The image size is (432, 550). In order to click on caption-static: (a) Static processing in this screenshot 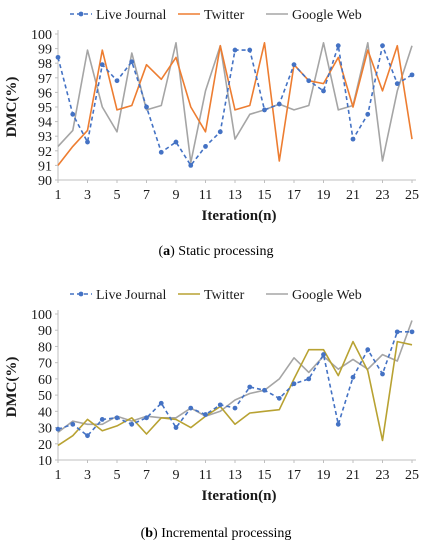, I will do `click(216, 251)`.